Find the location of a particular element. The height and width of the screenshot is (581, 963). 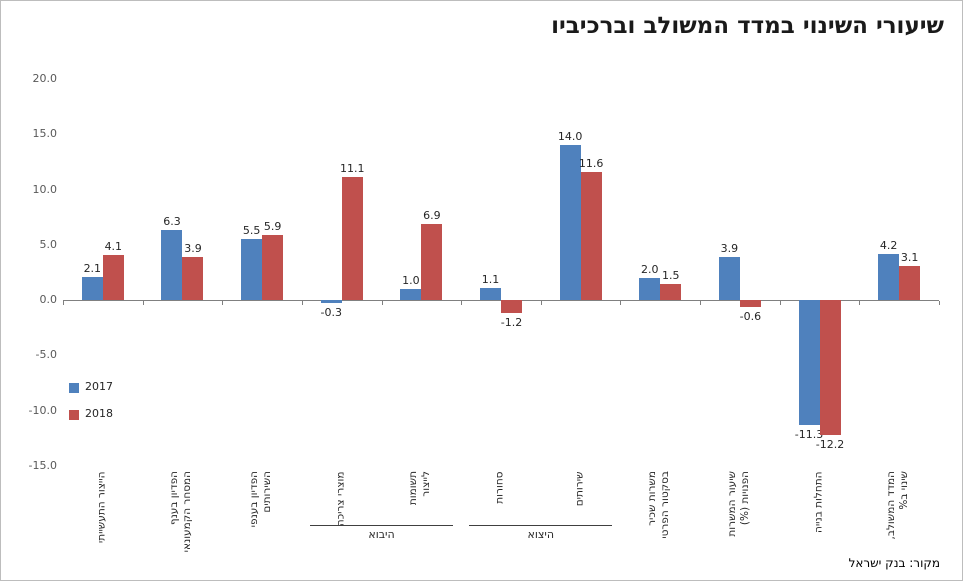

bar-value-label: 4.2 is located at coordinates (888, 245).